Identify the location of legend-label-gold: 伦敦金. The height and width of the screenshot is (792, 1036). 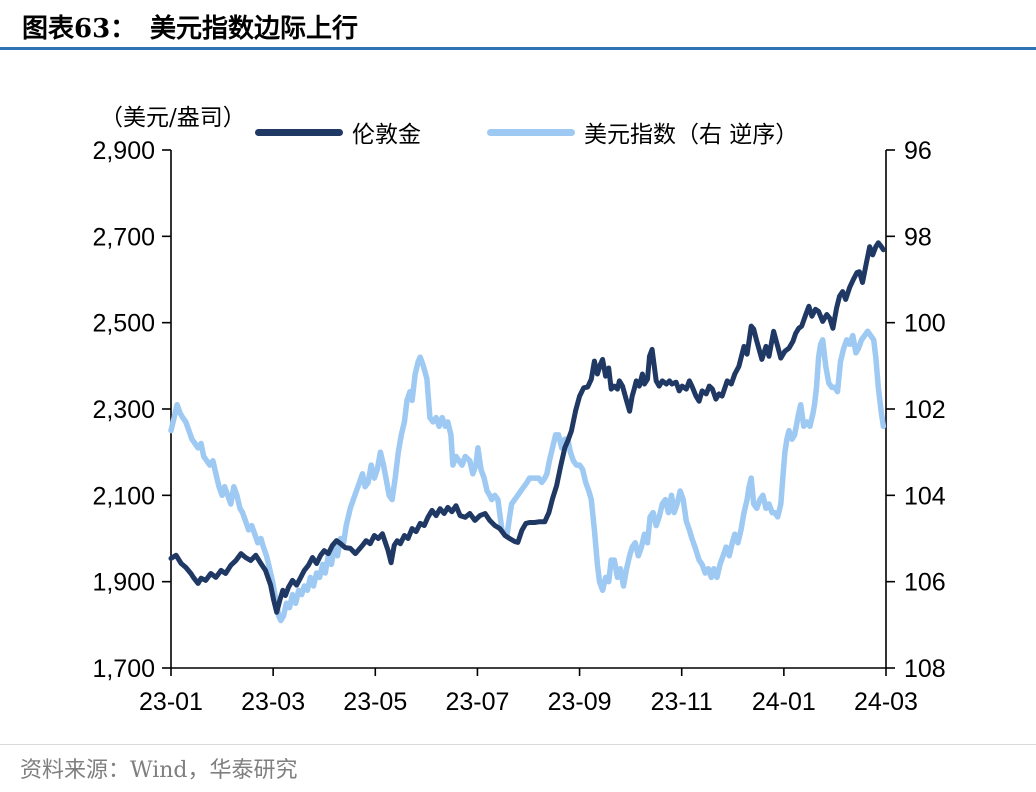
(386, 135).